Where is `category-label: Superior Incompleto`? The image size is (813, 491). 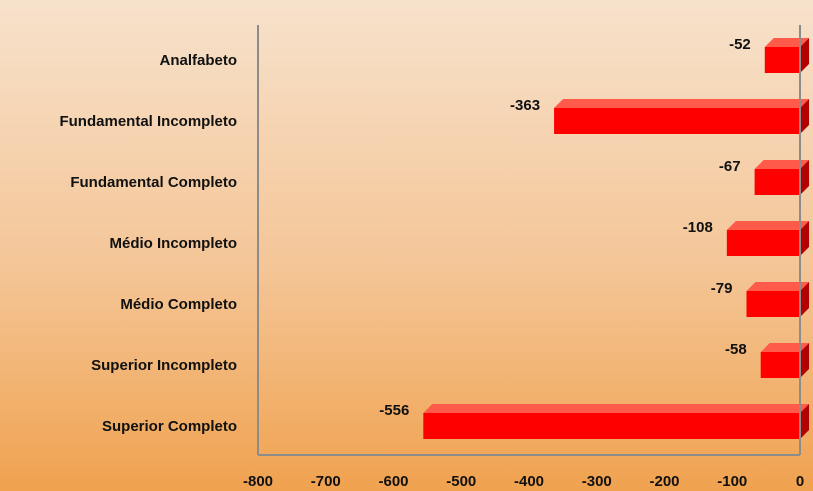 category-label: Superior Incompleto is located at coordinates (164, 365).